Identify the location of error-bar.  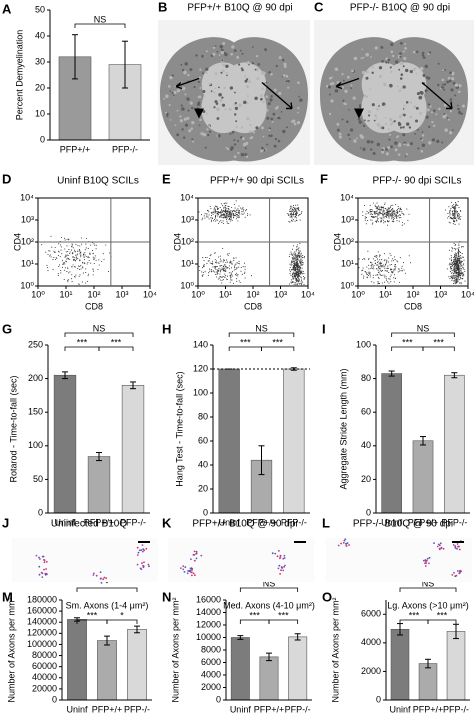
(75, 57).